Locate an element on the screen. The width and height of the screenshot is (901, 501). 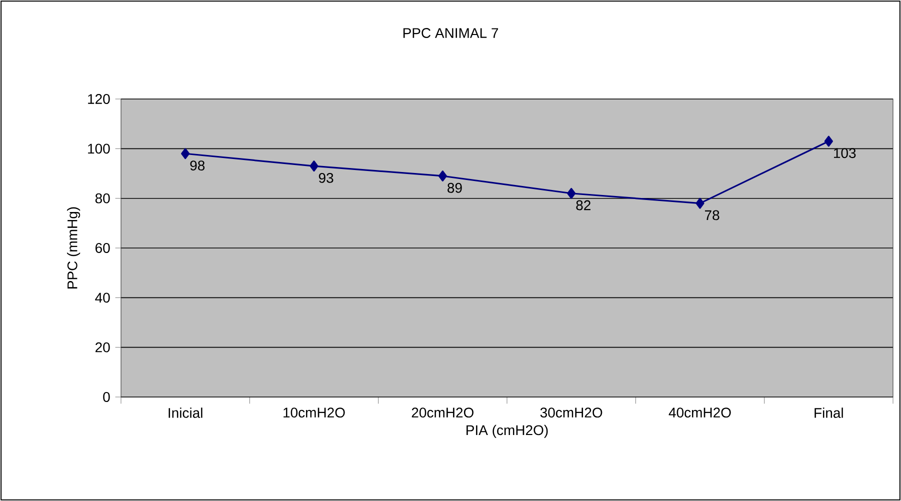
x-axis-title: PIA (cmH2O) is located at coordinates (507, 431).